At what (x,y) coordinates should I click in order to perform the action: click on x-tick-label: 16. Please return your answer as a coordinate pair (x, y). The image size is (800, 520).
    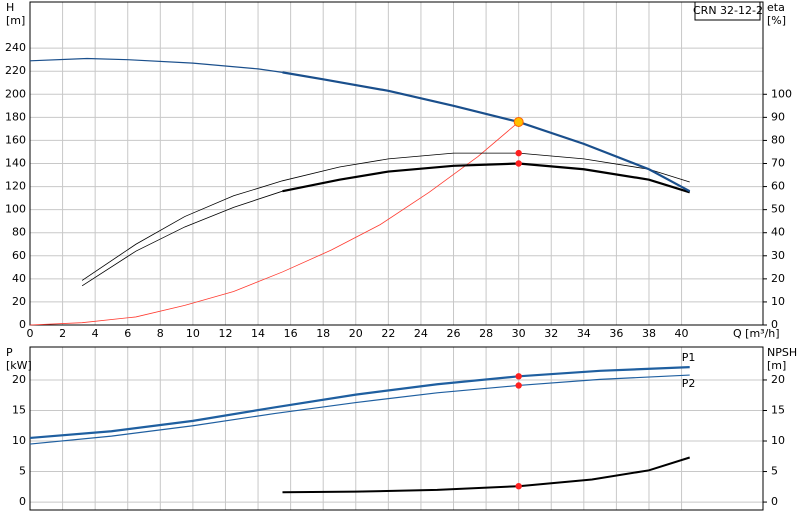
    Looking at the image, I should click on (291, 333).